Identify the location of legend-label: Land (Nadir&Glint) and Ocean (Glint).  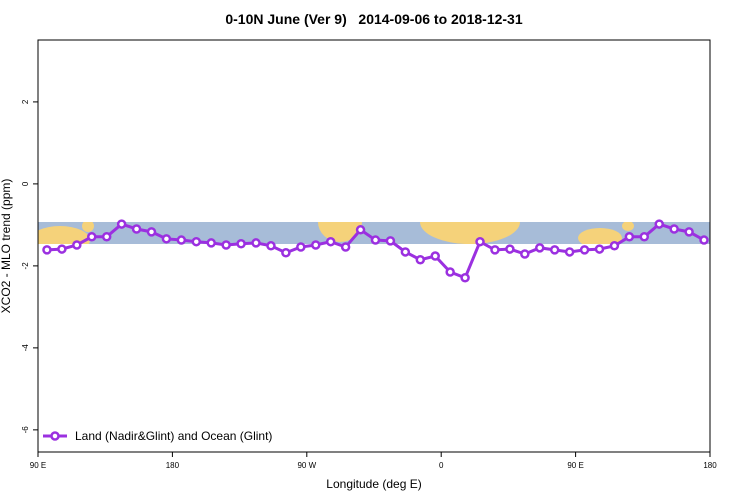
(173, 436).